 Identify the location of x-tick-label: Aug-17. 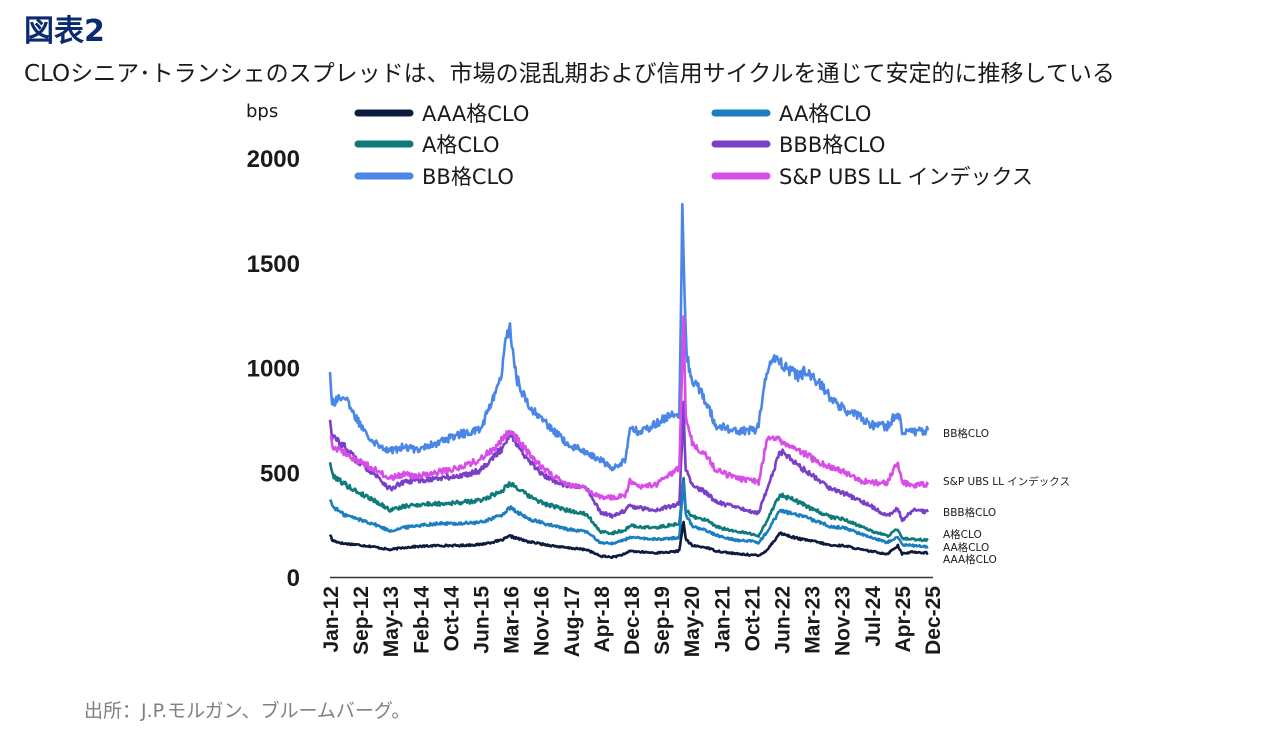
(572, 621).